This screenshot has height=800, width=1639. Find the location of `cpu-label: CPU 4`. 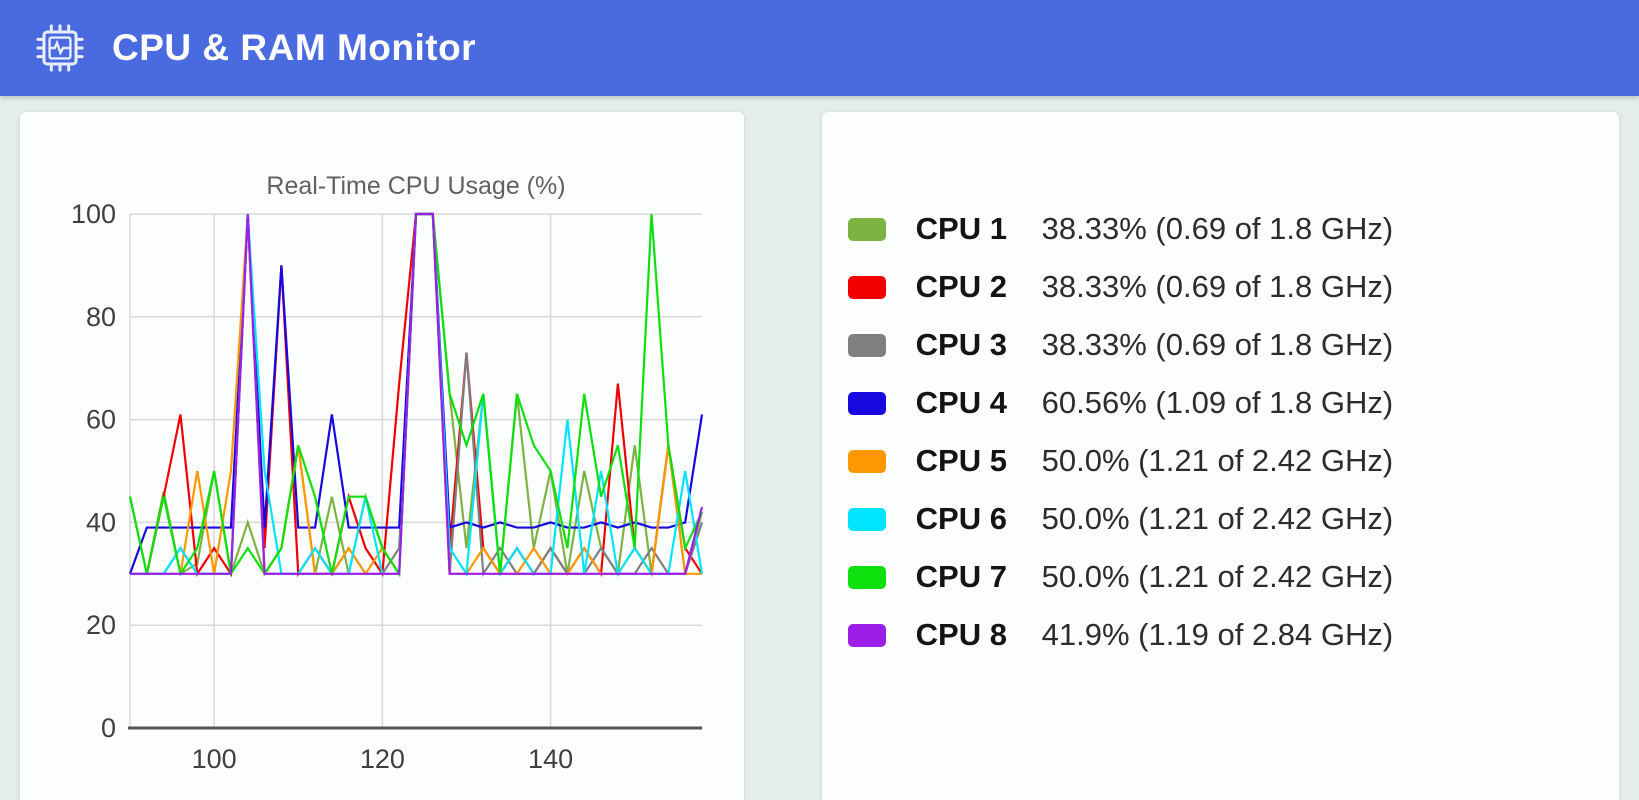

cpu-label: CPU 4 is located at coordinates (961, 402).